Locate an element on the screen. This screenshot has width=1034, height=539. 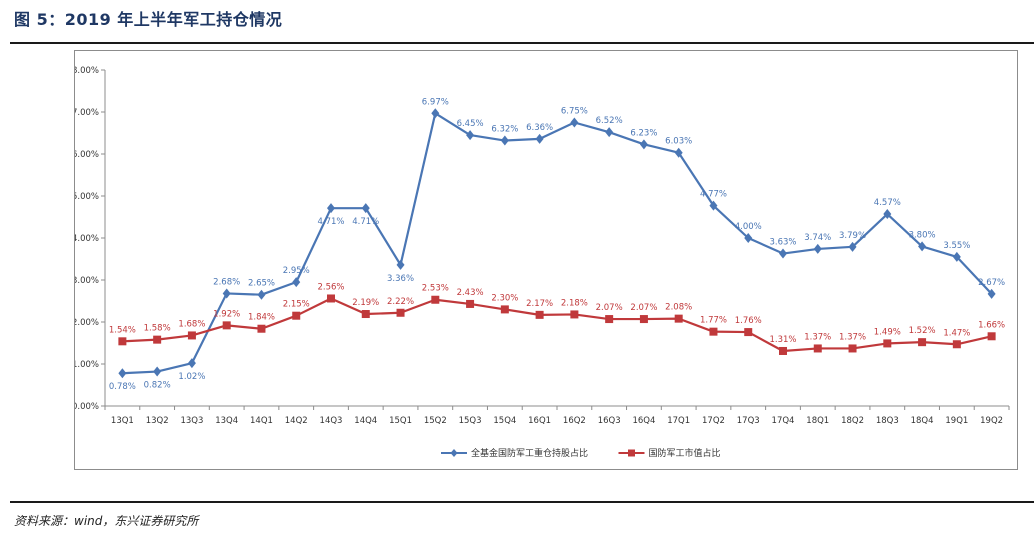
data-label-series-2: 2.30% is located at coordinates (504, 298).